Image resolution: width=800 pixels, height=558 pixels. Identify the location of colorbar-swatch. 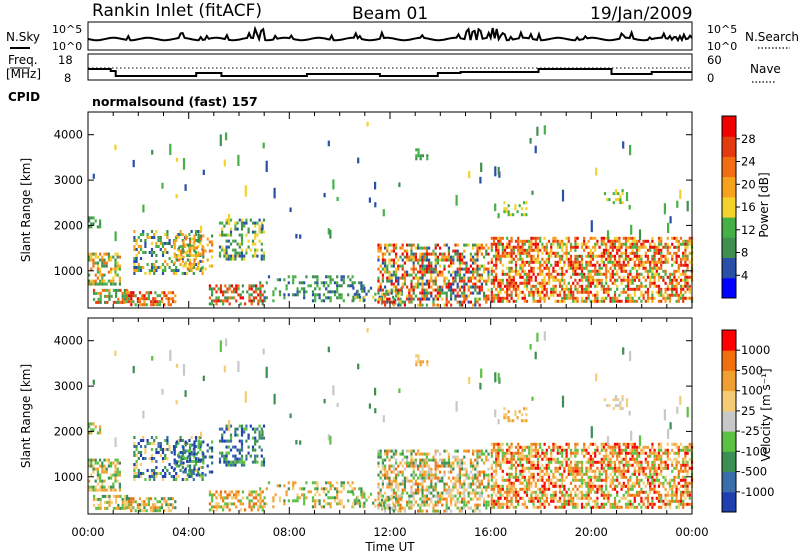
(729, 187).